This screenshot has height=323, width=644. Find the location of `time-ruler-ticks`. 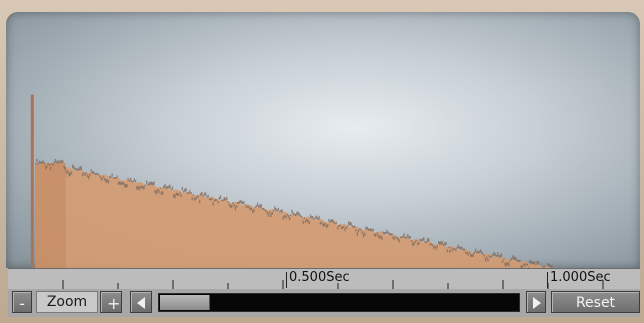

time-ruler-ticks is located at coordinates (333, 284).